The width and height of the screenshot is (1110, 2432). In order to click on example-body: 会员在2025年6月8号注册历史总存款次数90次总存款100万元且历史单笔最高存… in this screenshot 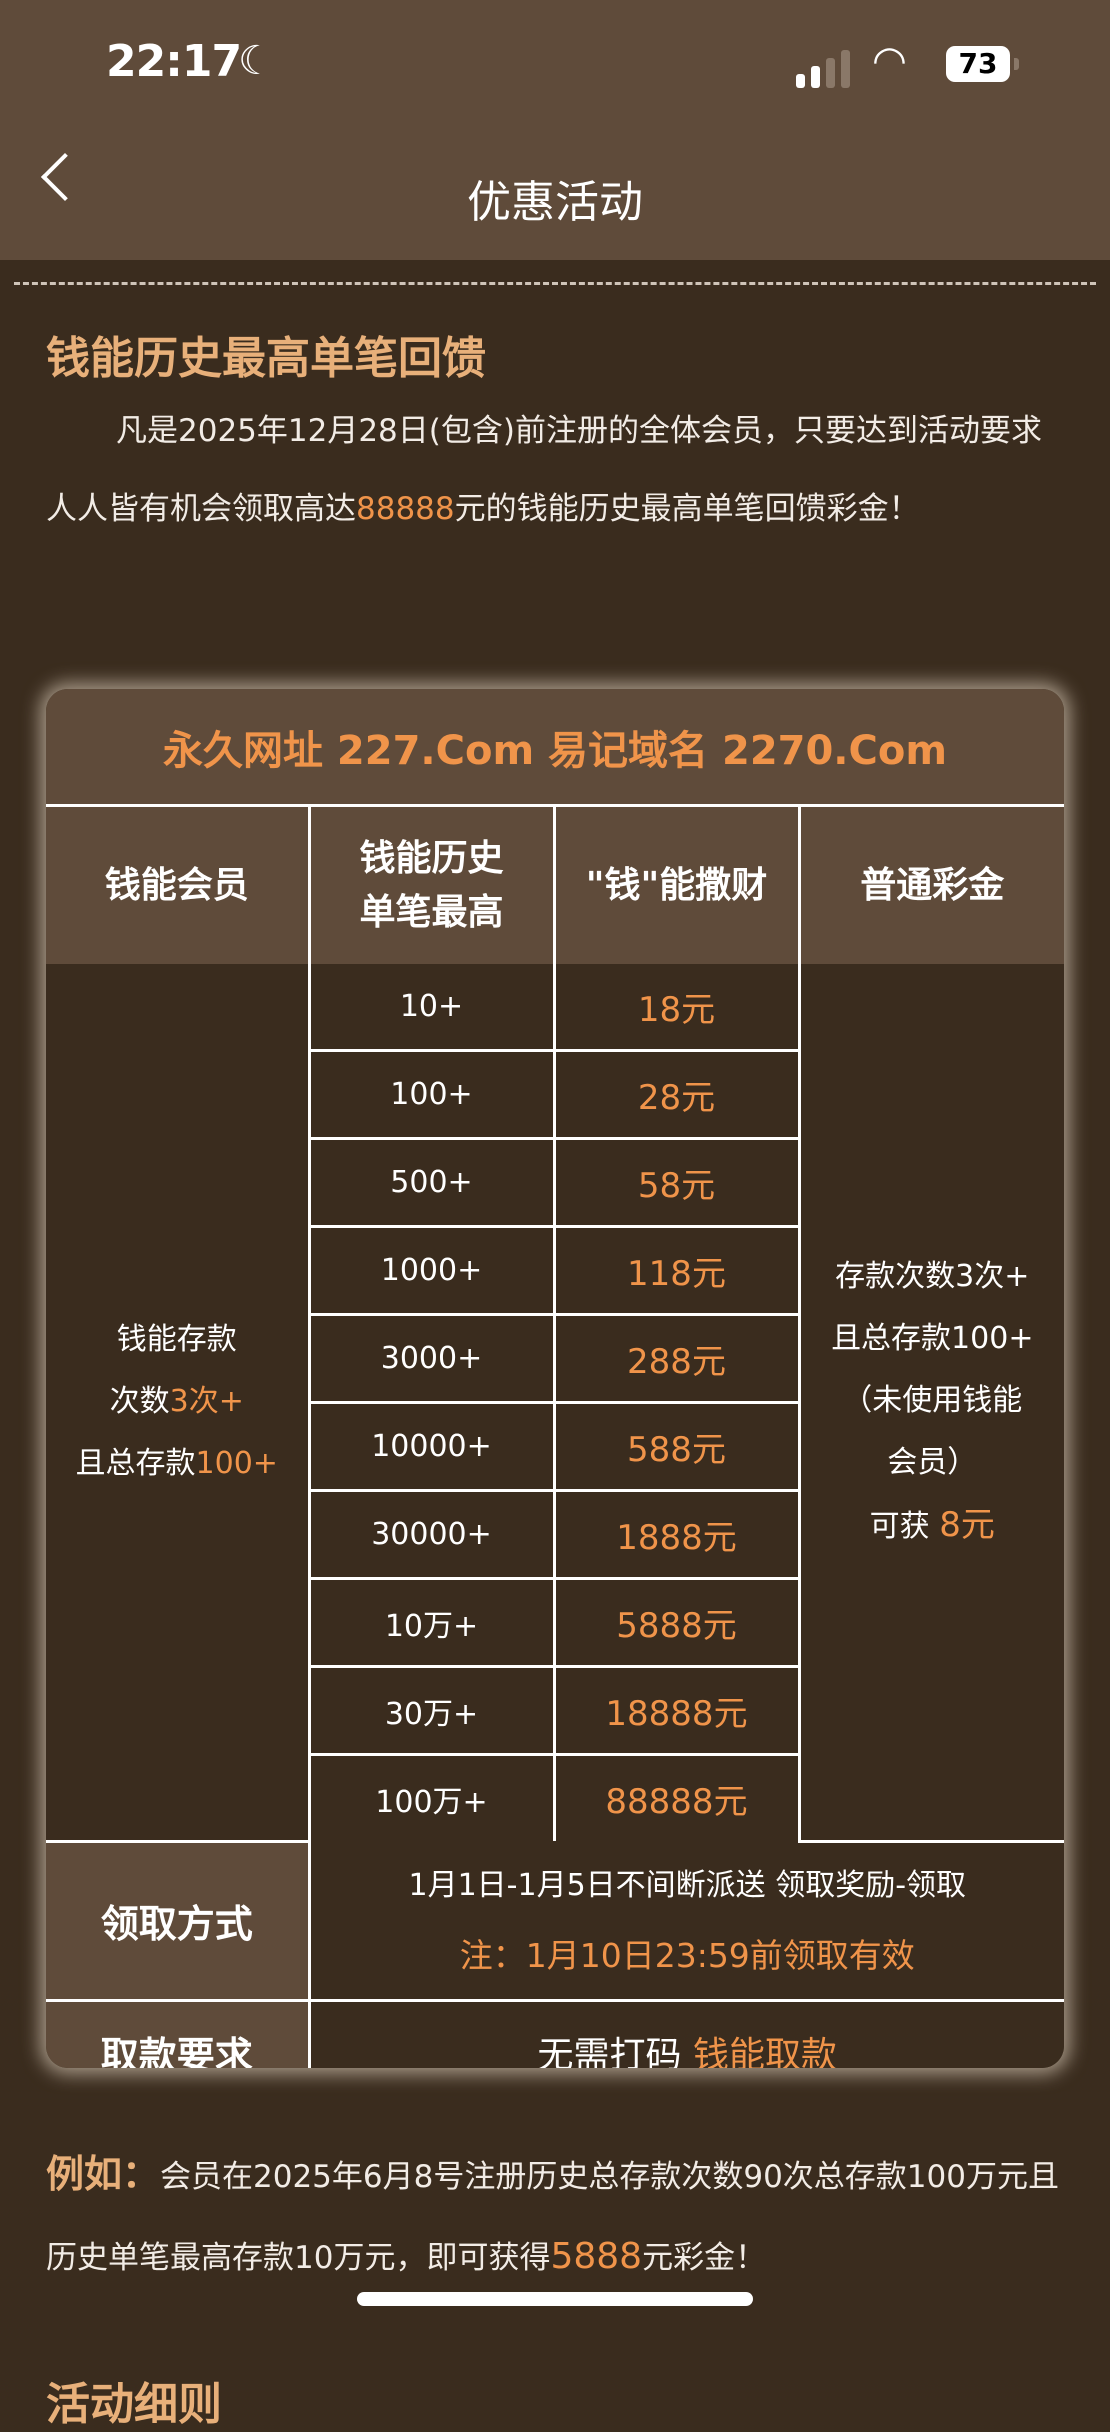, I will do `click(552, 2217)`.